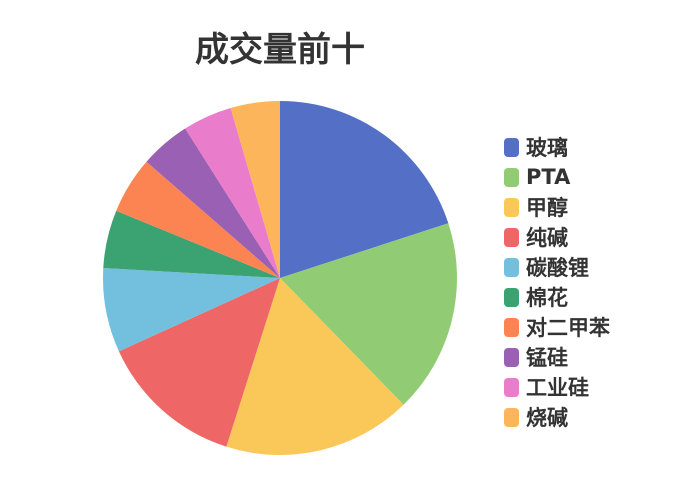  I want to click on legend: 玻璃 PTA 甲醇纯碱碳酸锂棉花对二甲苯锰硅工业硅烧碱, so click(557, 282).